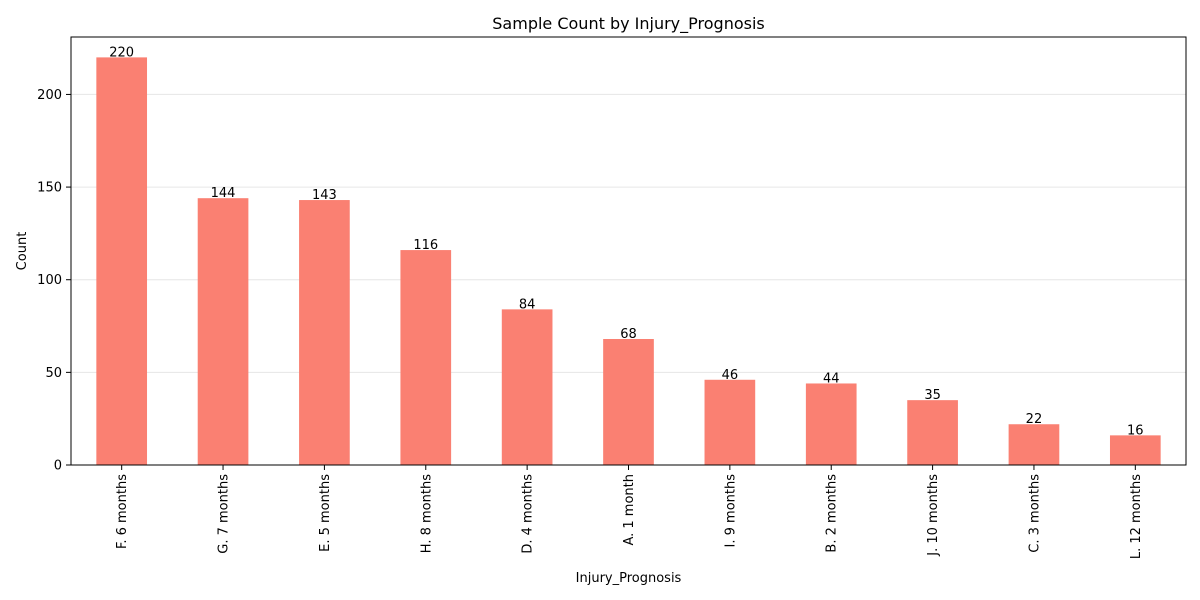  What do you see at coordinates (730, 375) in the screenshot?
I see `bar-value-label: 46` at bounding box center [730, 375].